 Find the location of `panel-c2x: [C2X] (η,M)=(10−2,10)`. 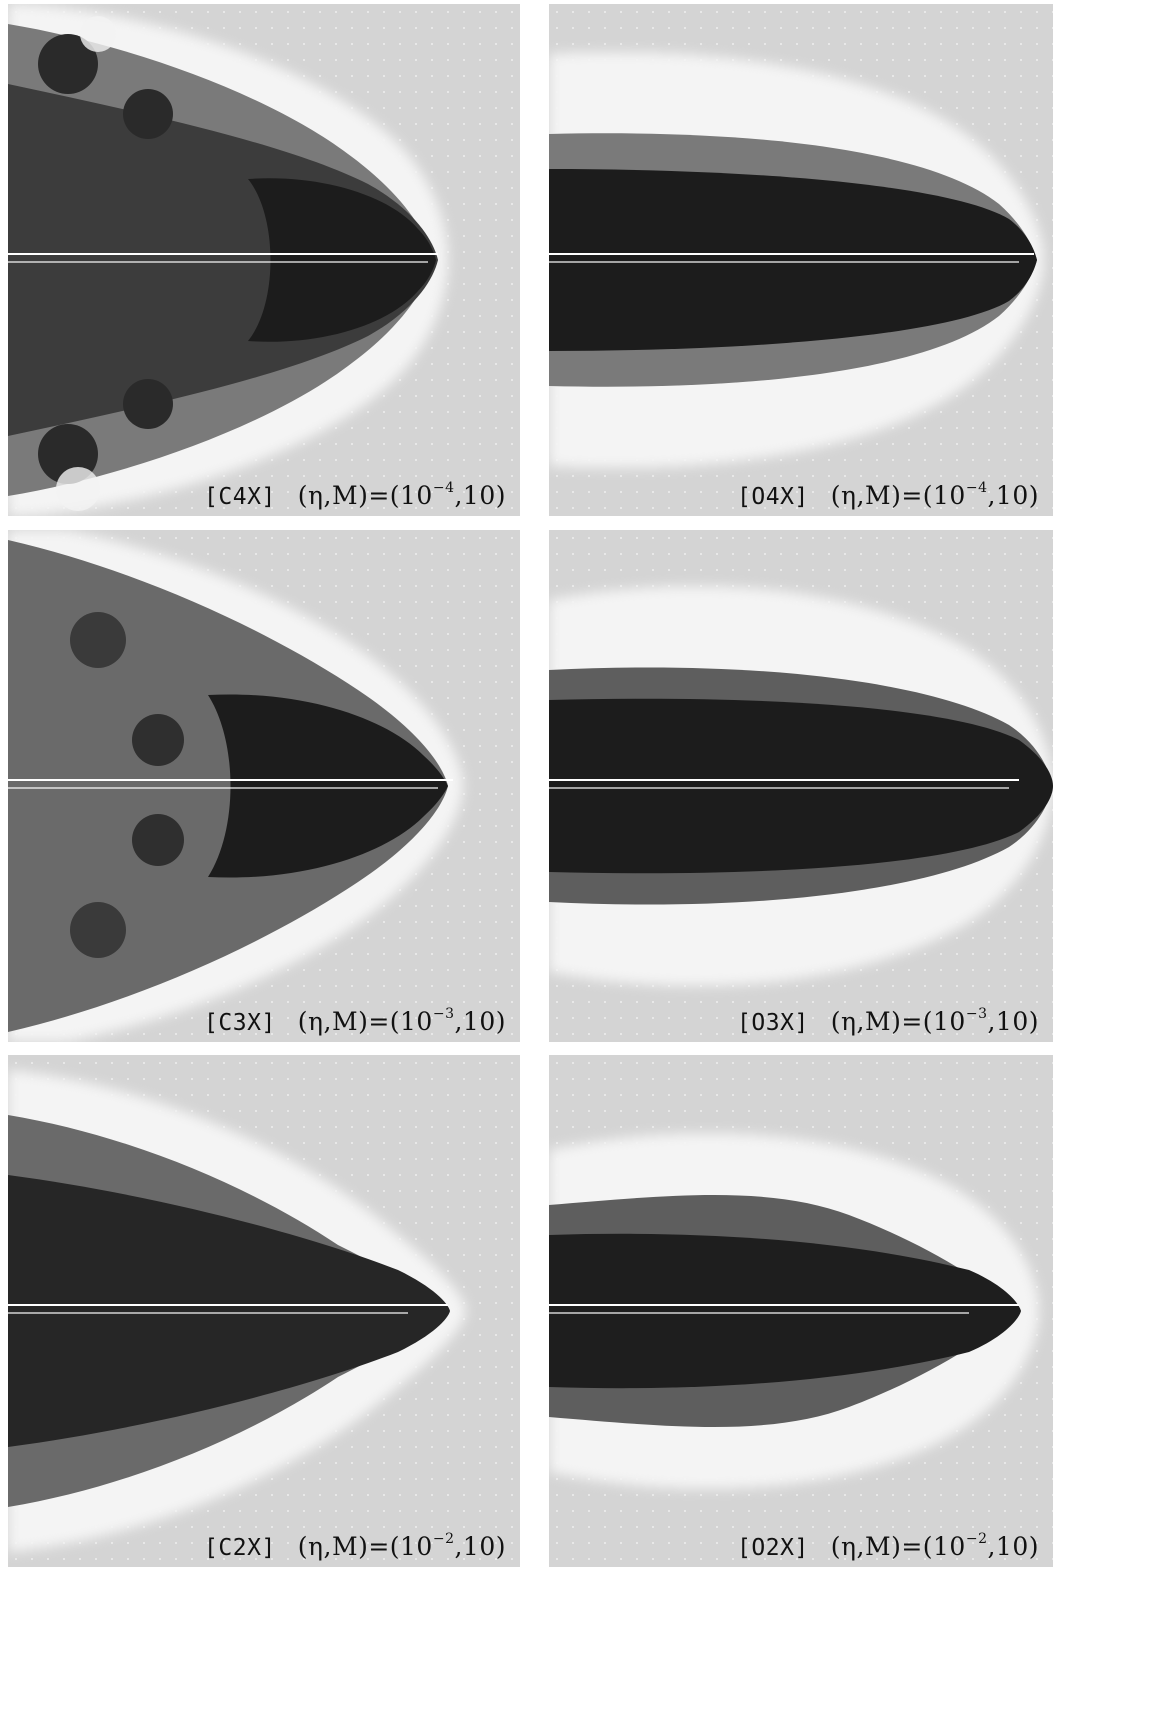

panel-c2x: [C2X] (η,M)=(10−2,10) is located at coordinates (264, 1311).